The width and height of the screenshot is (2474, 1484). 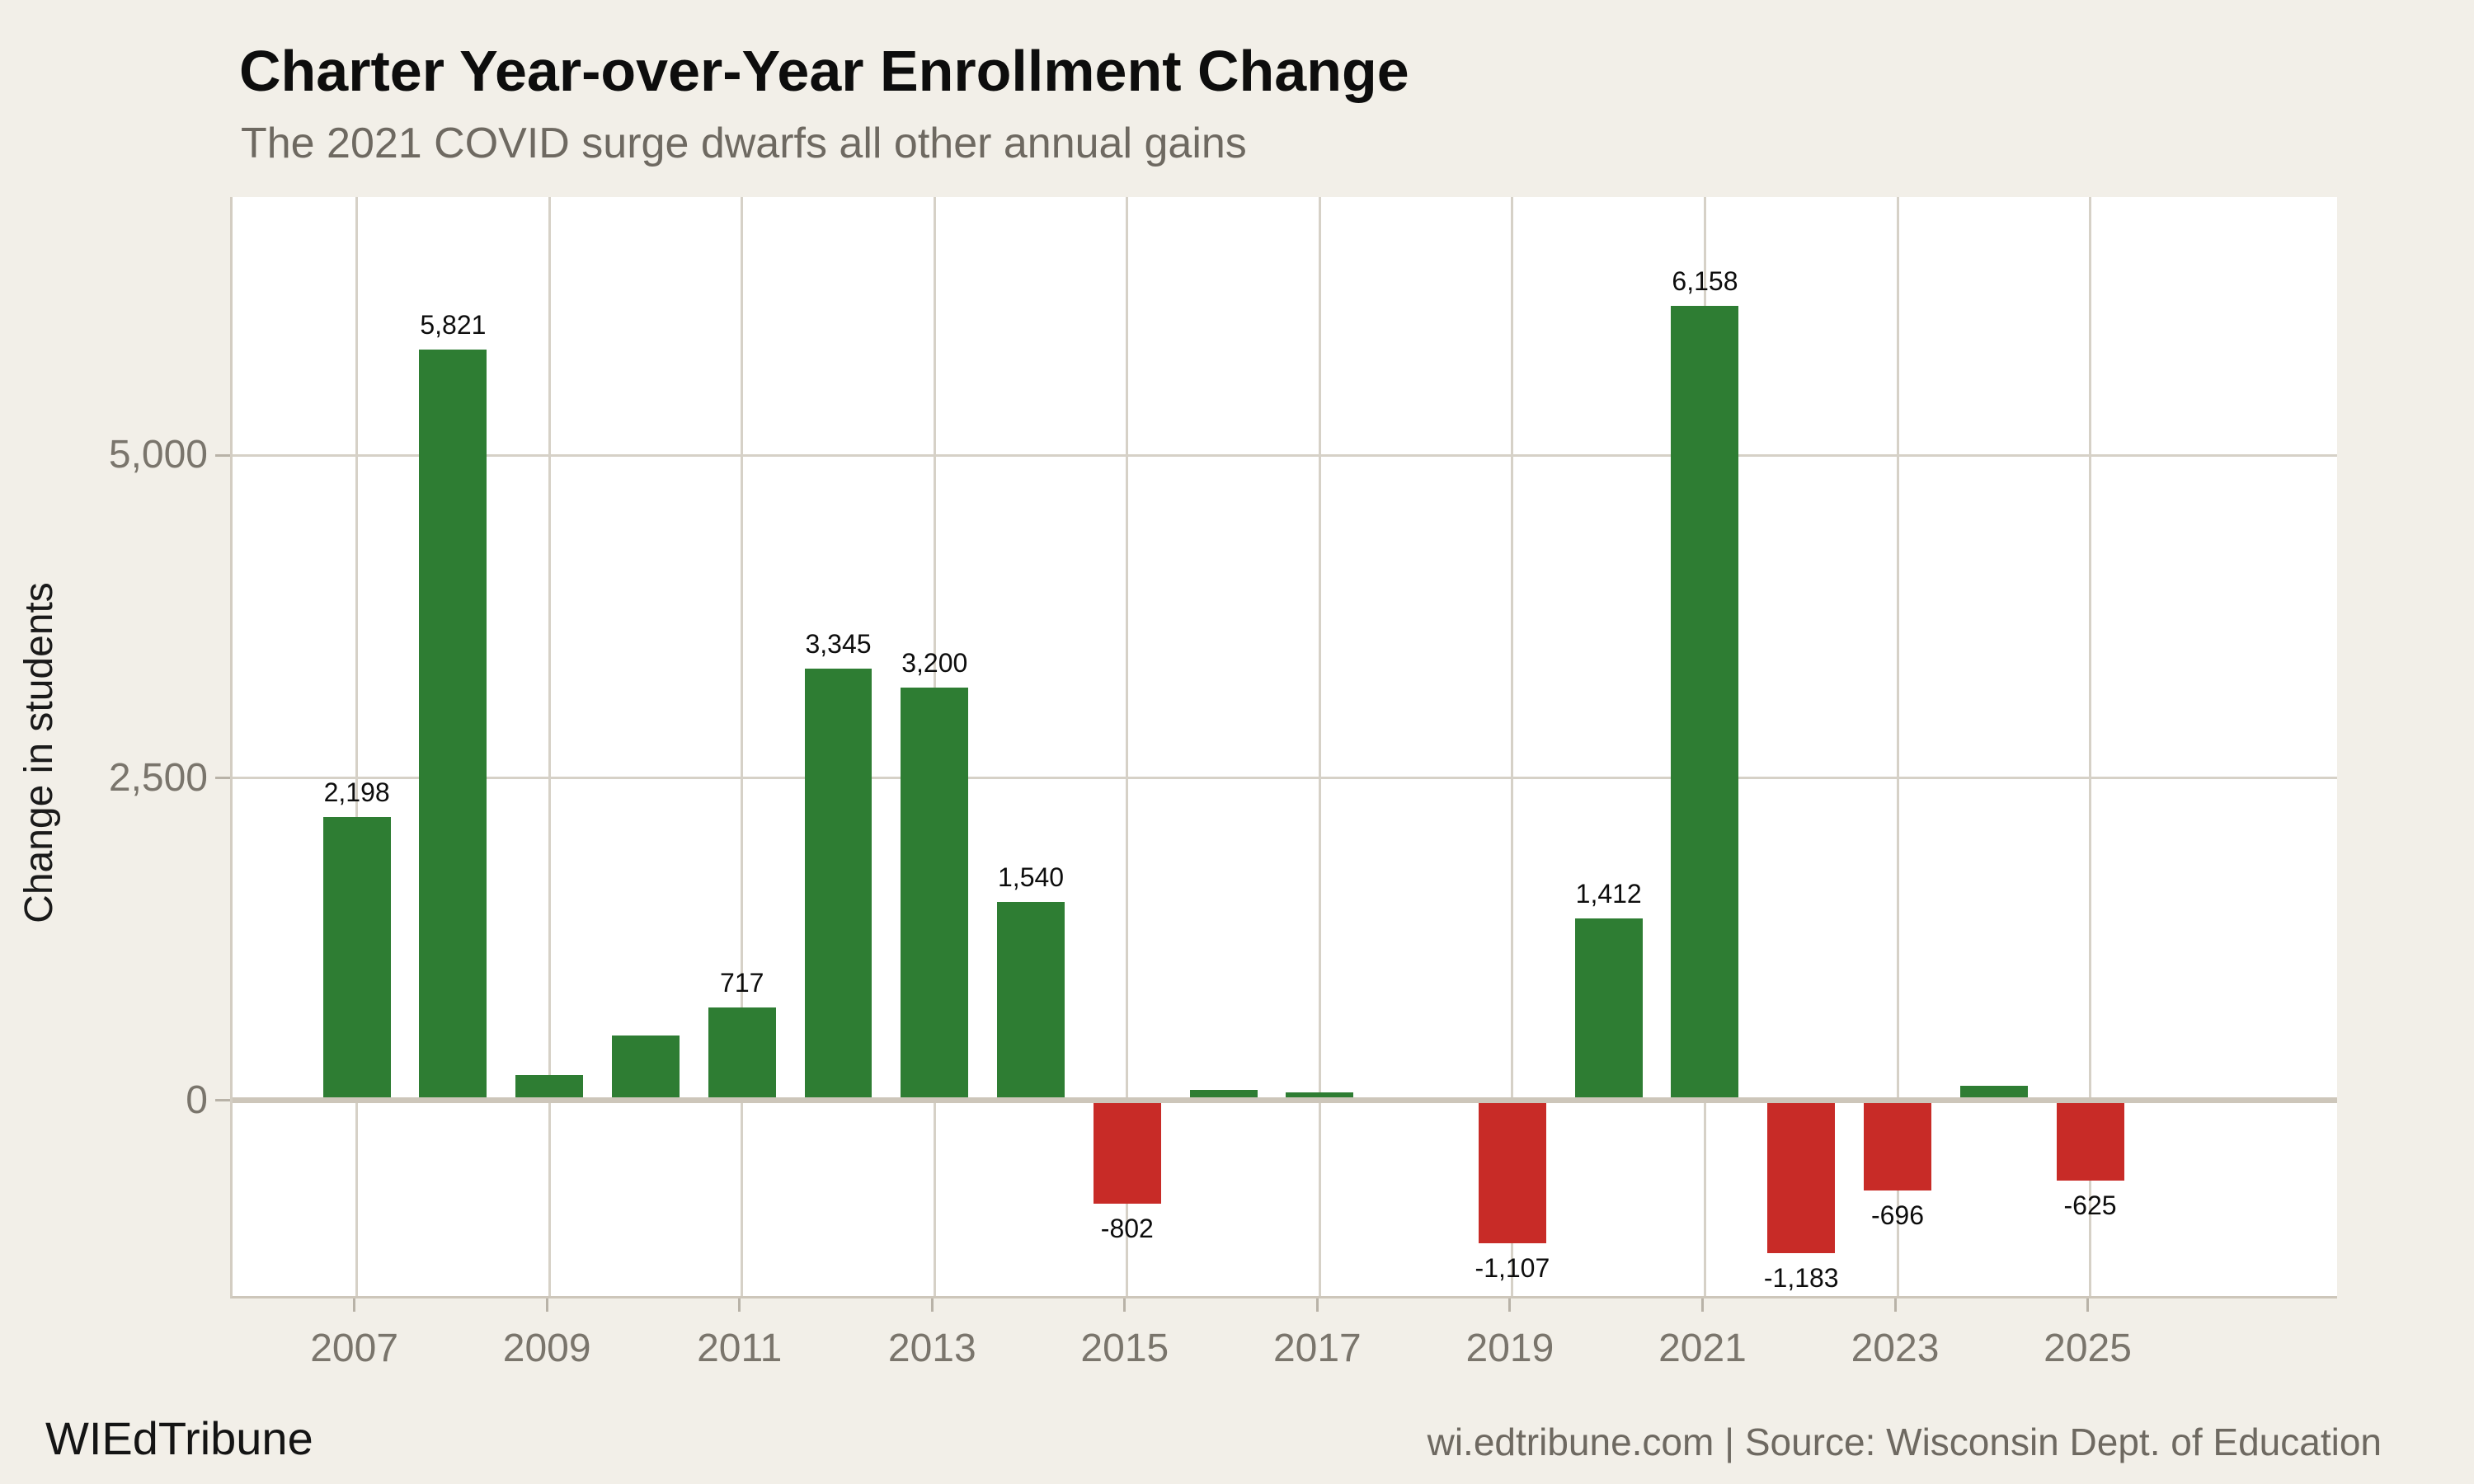 What do you see at coordinates (1512, 1267) in the screenshot?
I see `bar-label-2019: -1,107` at bounding box center [1512, 1267].